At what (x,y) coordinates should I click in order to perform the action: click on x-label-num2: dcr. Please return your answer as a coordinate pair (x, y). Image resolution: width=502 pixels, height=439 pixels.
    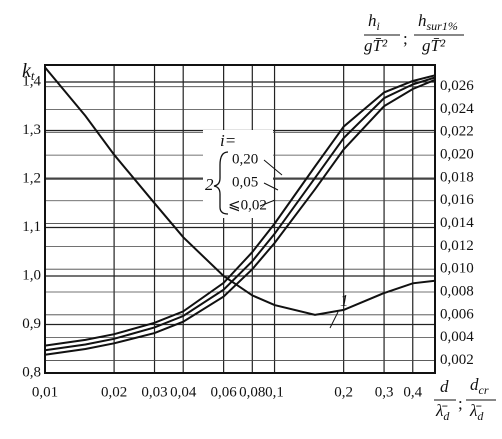
    Looking at the image, I should click on (479, 386).